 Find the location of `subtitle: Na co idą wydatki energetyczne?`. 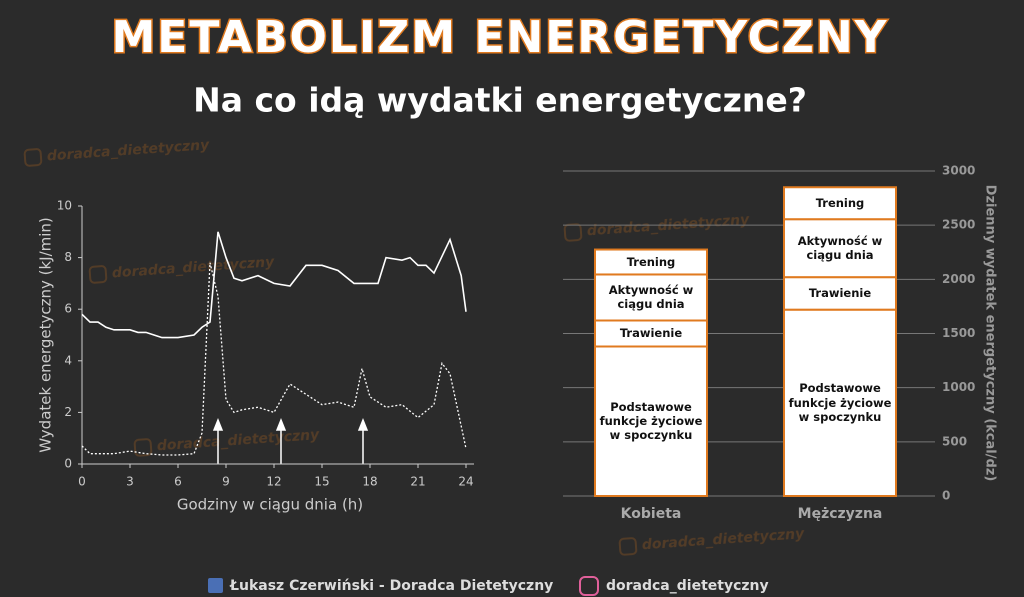

subtitle: Na co idą wydatki energetyczne? is located at coordinates (500, 100).